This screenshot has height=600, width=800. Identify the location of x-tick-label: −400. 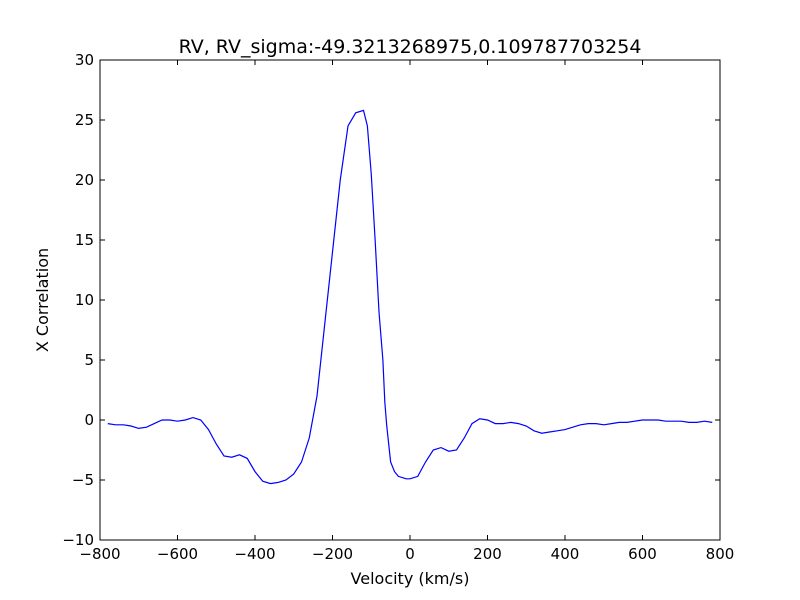
(254, 554).